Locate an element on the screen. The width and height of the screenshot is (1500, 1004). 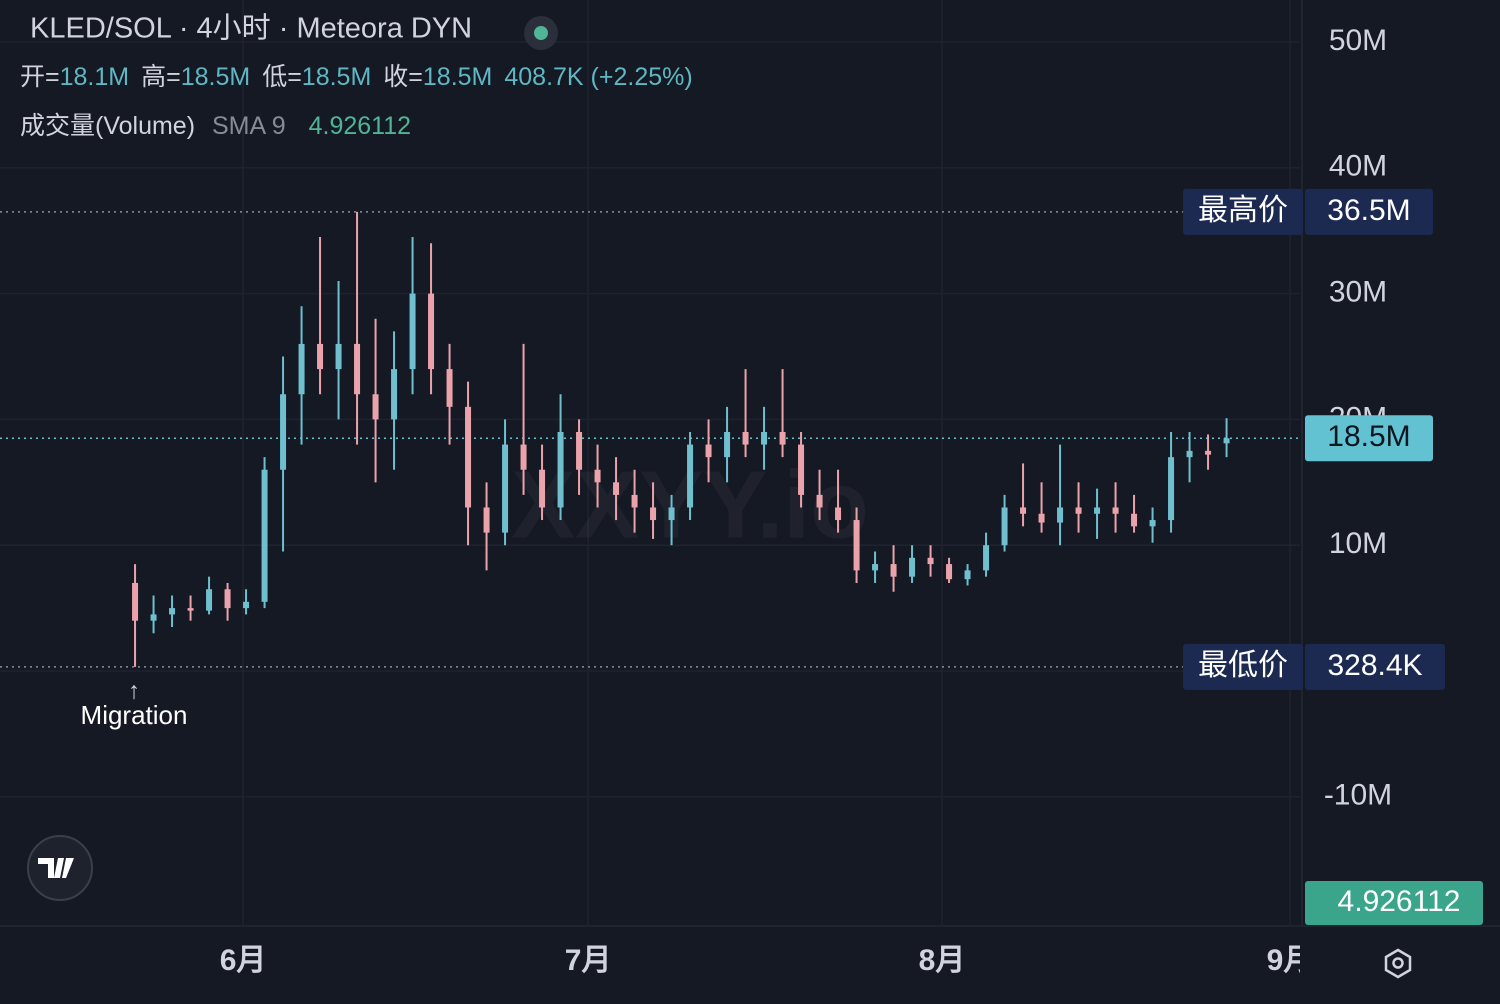
ohlc-value: 18.1M is located at coordinates (94, 77).